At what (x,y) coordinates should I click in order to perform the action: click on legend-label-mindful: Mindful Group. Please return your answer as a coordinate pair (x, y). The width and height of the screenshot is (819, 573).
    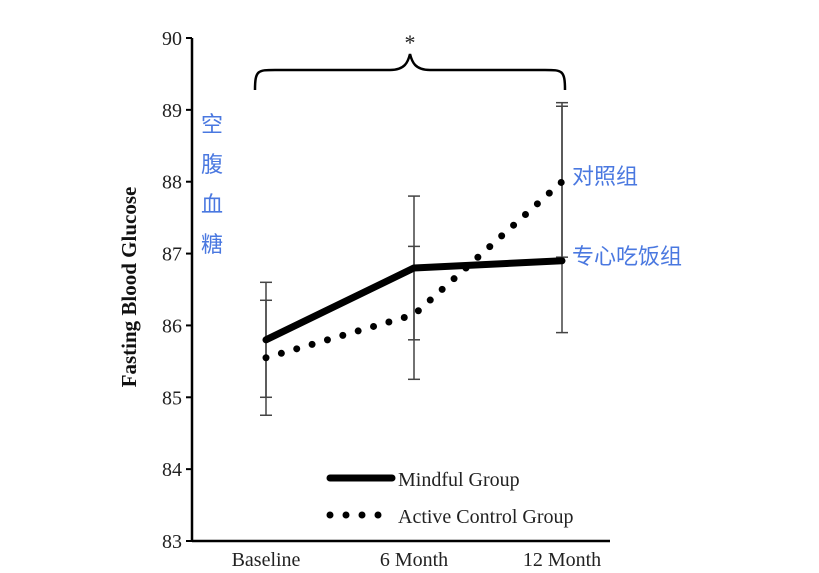
    Looking at the image, I should click on (459, 480).